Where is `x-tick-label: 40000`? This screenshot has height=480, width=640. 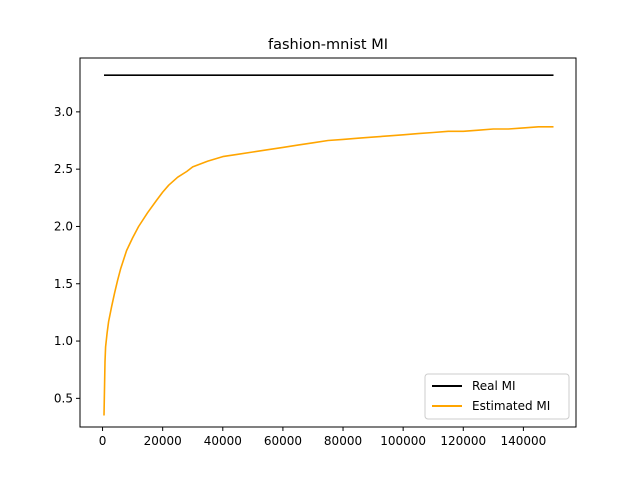 x-tick-label: 40000 is located at coordinates (223, 441).